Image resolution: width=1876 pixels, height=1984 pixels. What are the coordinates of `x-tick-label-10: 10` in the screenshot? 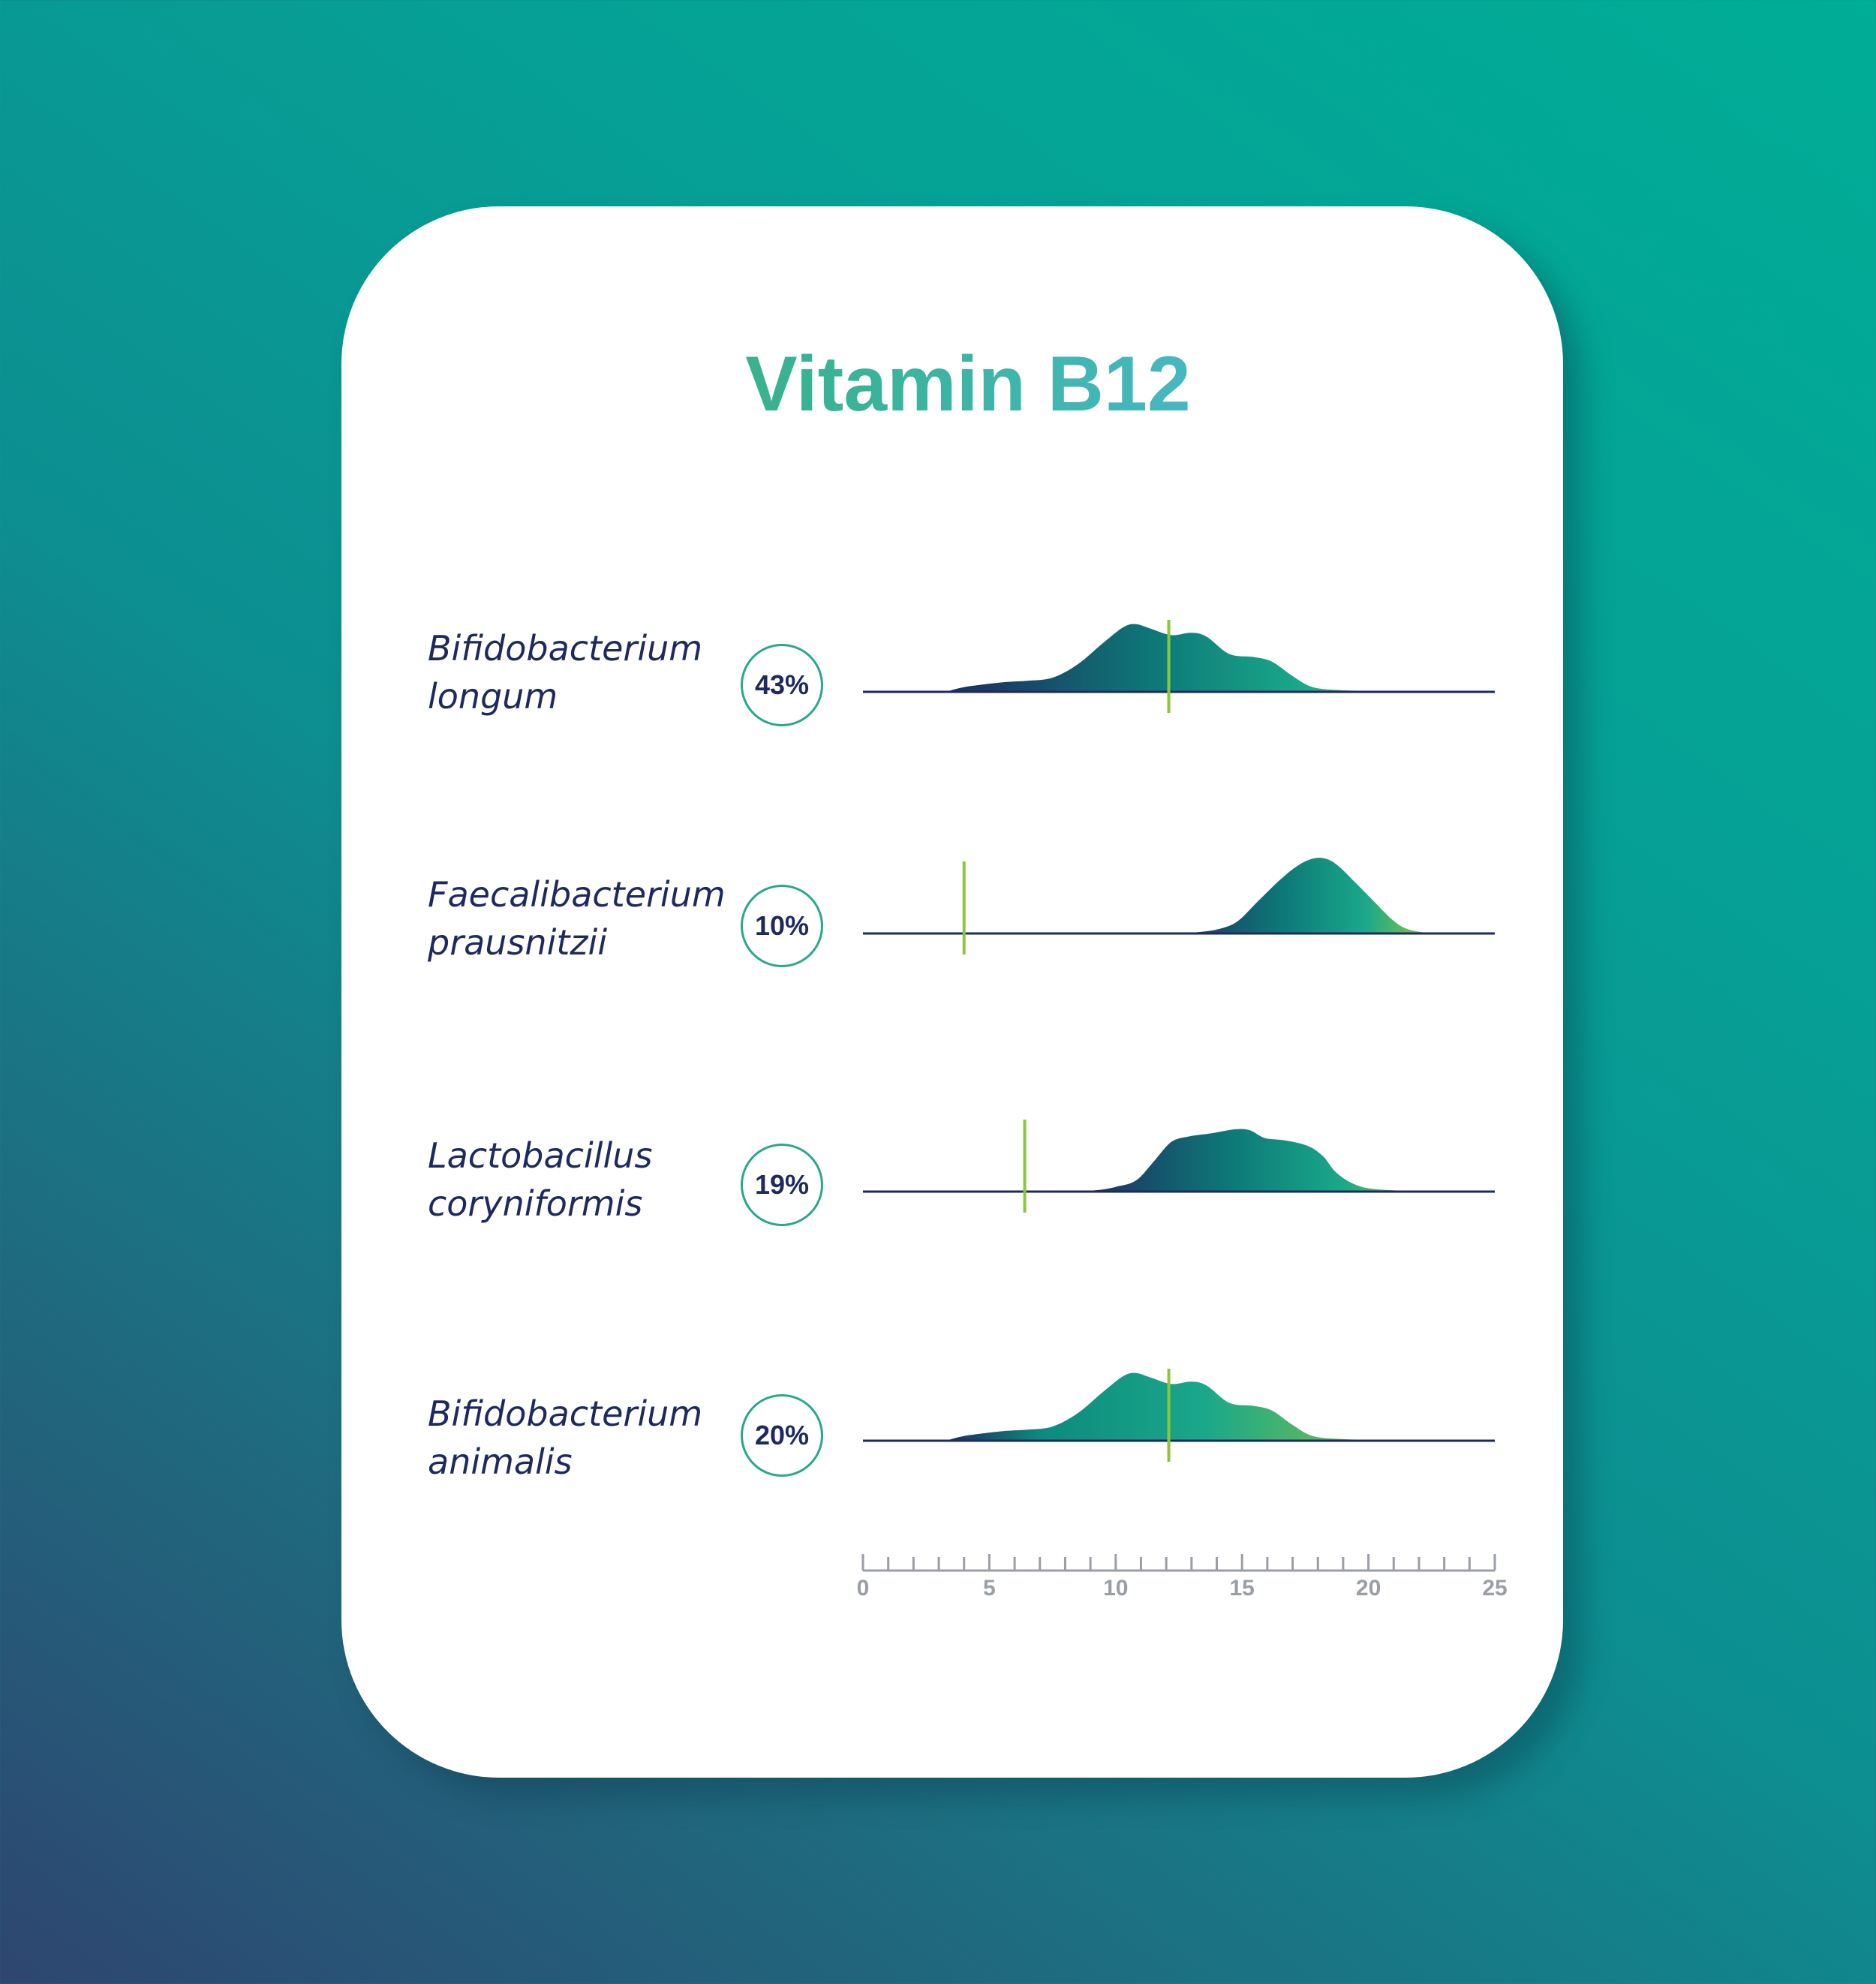 It's located at (1115, 1589).